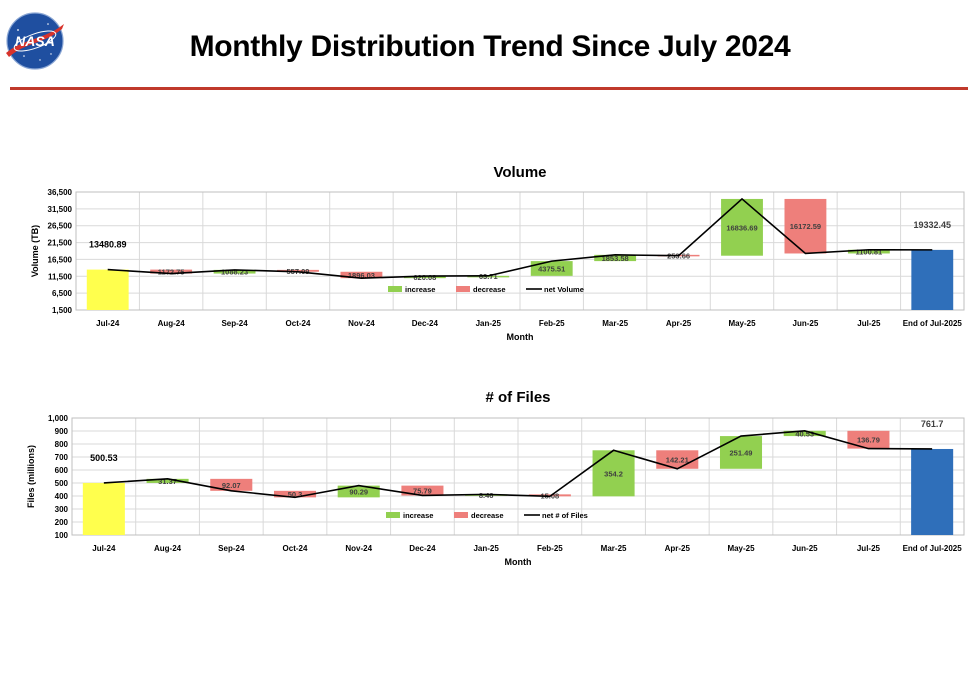 The height and width of the screenshot is (699, 972). What do you see at coordinates (60, 259) in the screenshot?
I see `y-tick-label: 16,500` at bounding box center [60, 259].